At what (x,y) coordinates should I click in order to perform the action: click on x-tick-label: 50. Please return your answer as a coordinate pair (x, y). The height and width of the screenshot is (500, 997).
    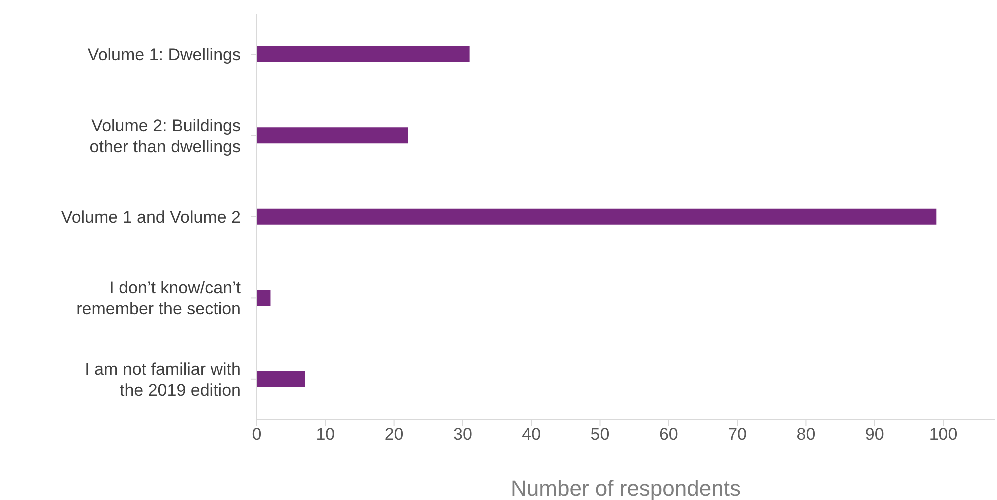
    Looking at the image, I should click on (600, 434).